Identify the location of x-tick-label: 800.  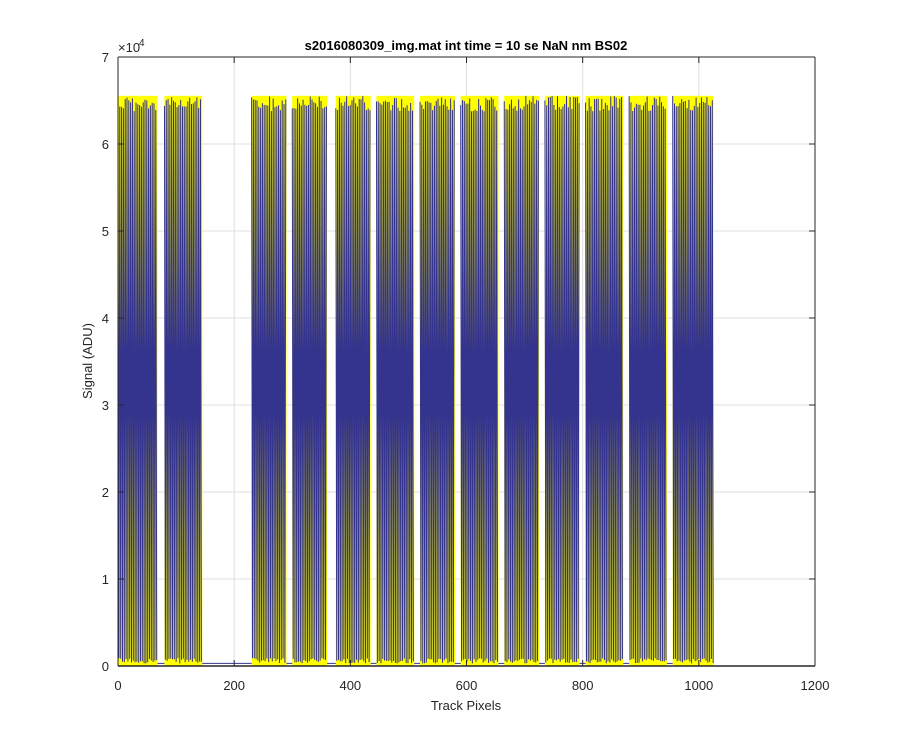
(583, 685).